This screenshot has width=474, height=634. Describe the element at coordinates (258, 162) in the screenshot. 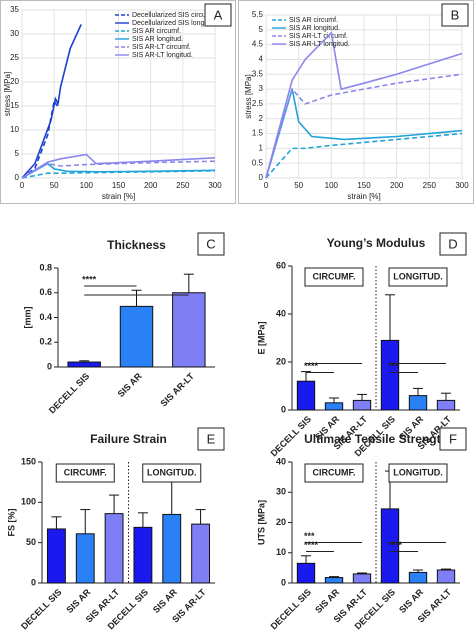

I see `y-tick-label: 0.5` at that location.